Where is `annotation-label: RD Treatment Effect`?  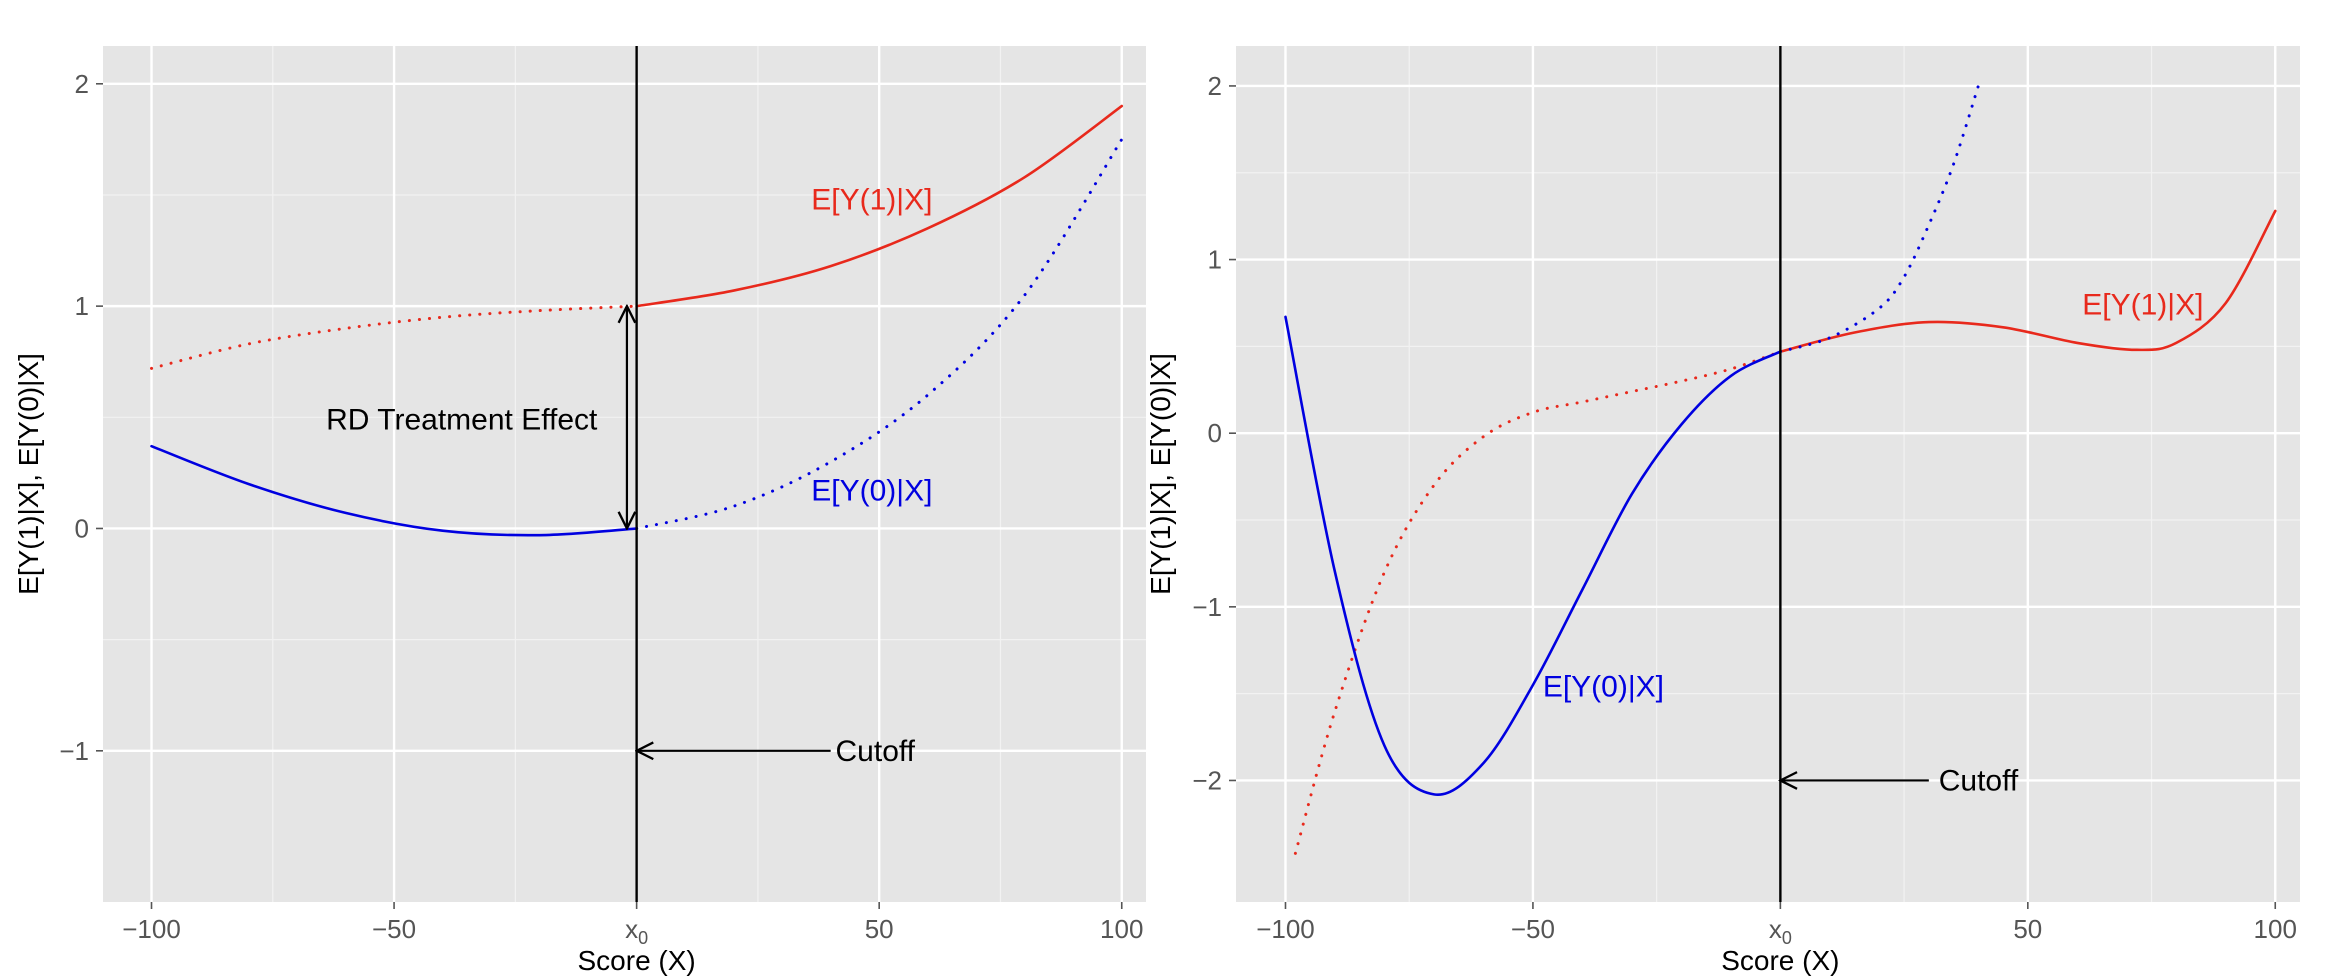 annotation-label: RD Treatment Effect is located at coordinates (462, 420).